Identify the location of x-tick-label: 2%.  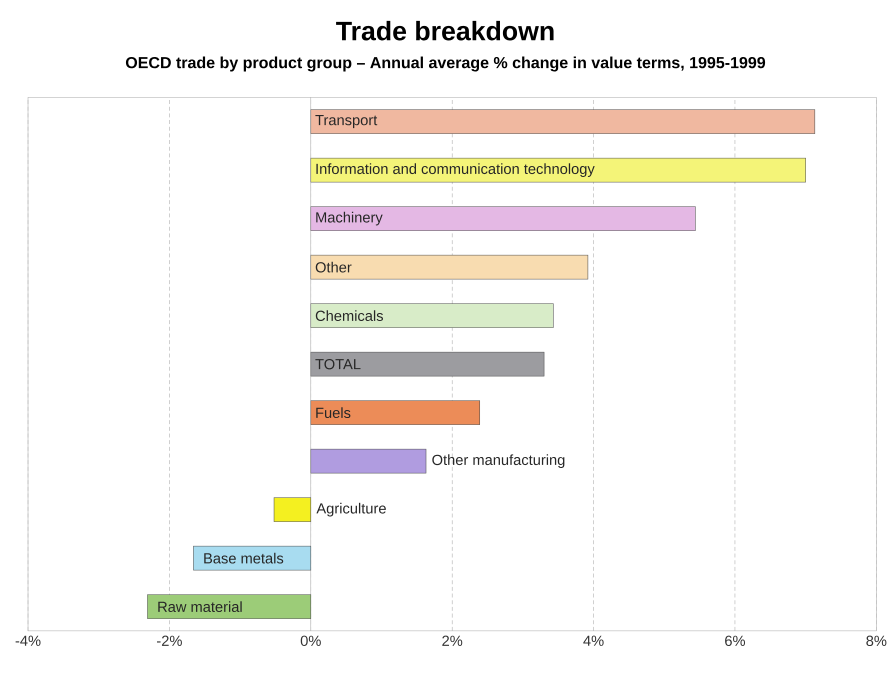
(452, 641).